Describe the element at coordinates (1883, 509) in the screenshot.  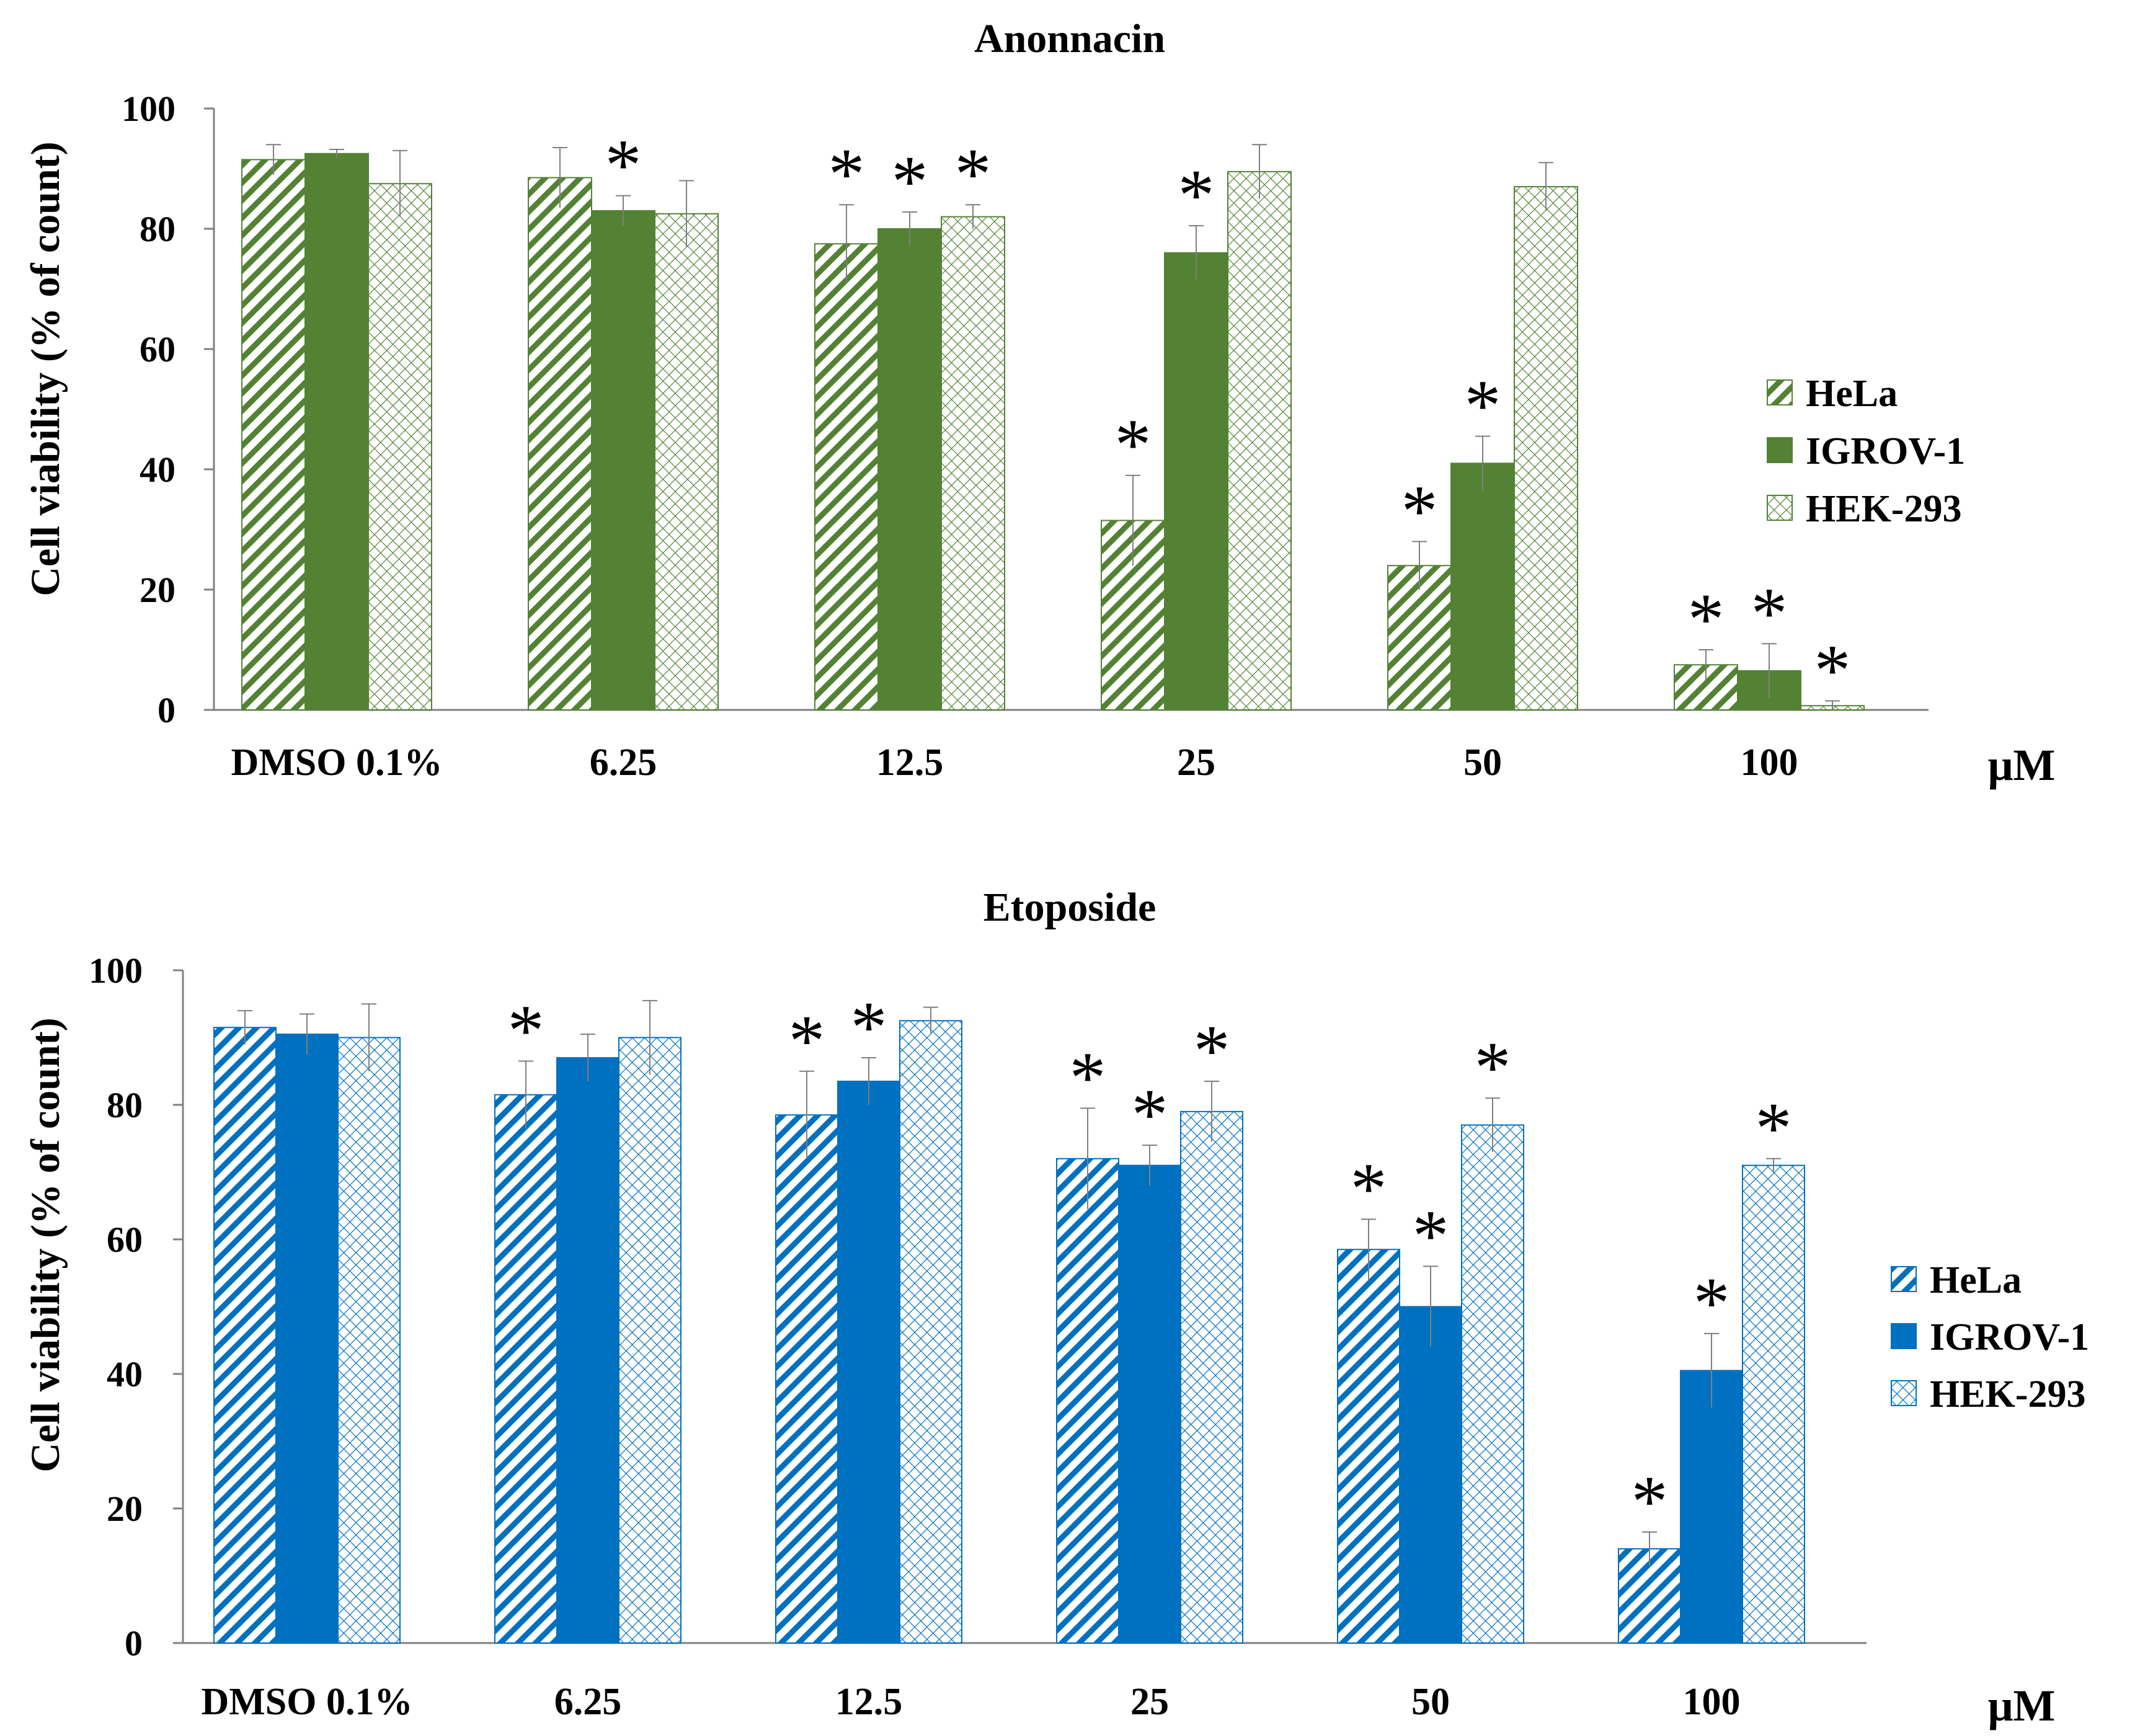
I see `legend-label-hek-293: HEK-293` at that location.